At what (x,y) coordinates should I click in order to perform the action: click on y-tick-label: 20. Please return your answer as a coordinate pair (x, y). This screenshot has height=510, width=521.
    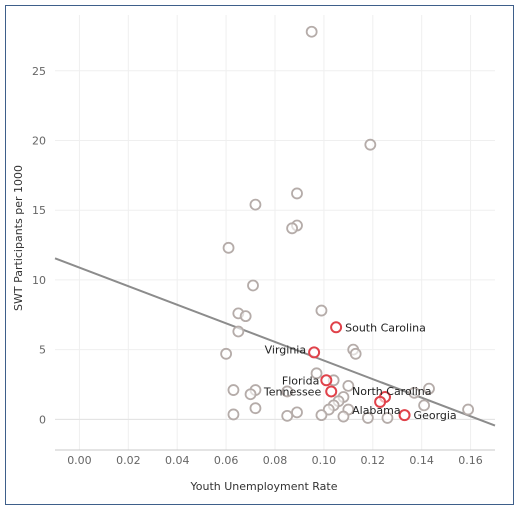
    Looking at the image, I should click on (39, 140).